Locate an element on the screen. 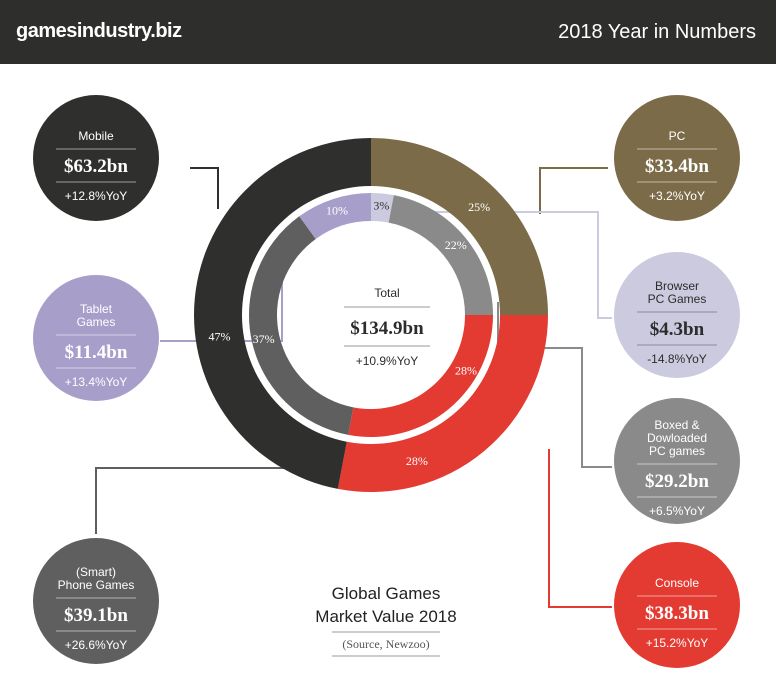  bubble-pc-value: $33.4bn is located at coordinates (677, 166).